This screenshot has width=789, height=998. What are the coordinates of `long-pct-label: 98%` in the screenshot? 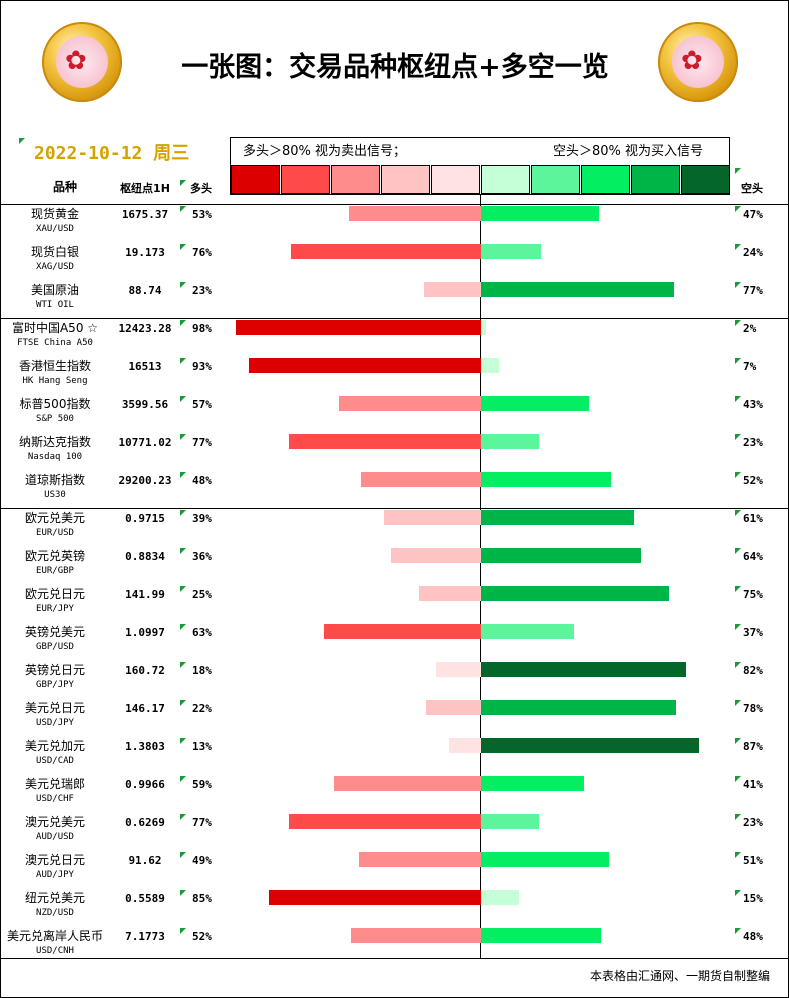 It's located at (202, 328).